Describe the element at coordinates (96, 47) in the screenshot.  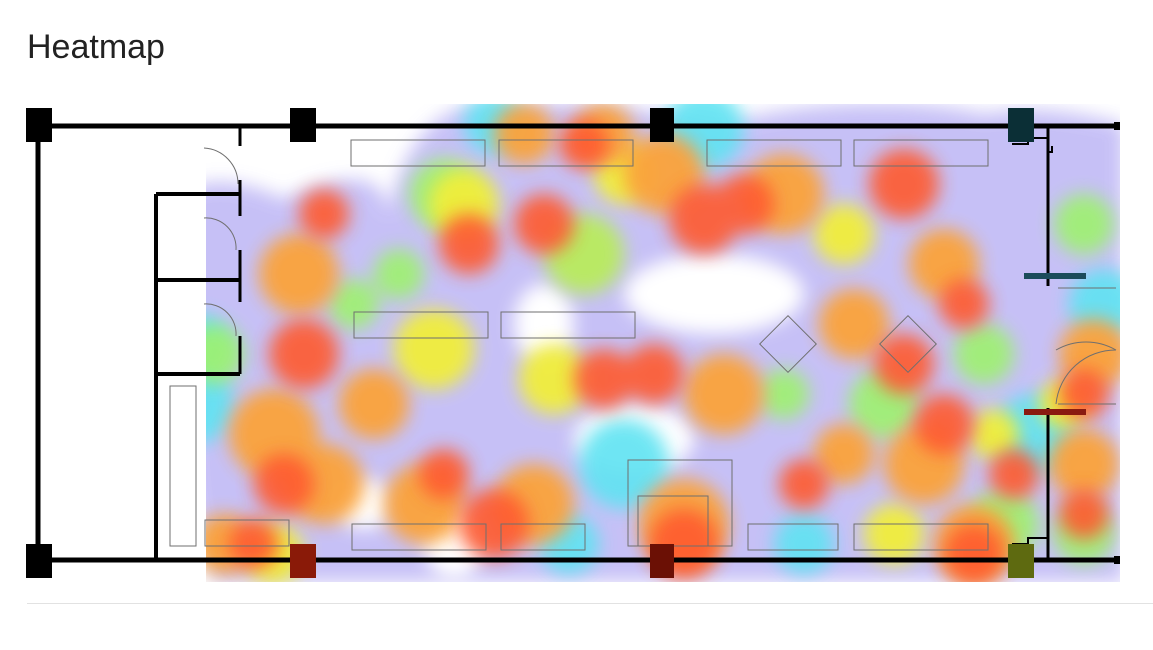
I see `page-title: Heatmap` at that location.